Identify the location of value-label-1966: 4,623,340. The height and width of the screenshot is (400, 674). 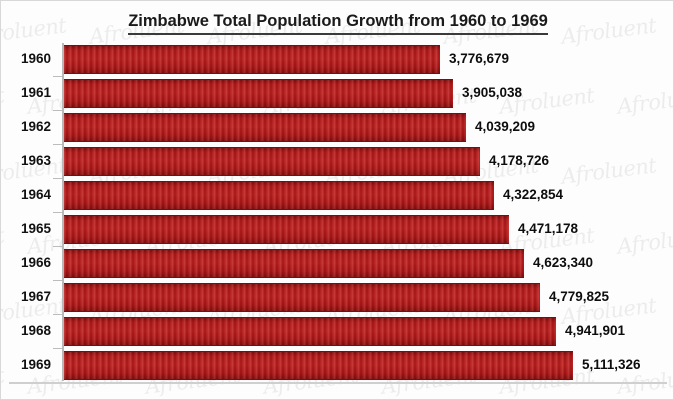
(563, 262).